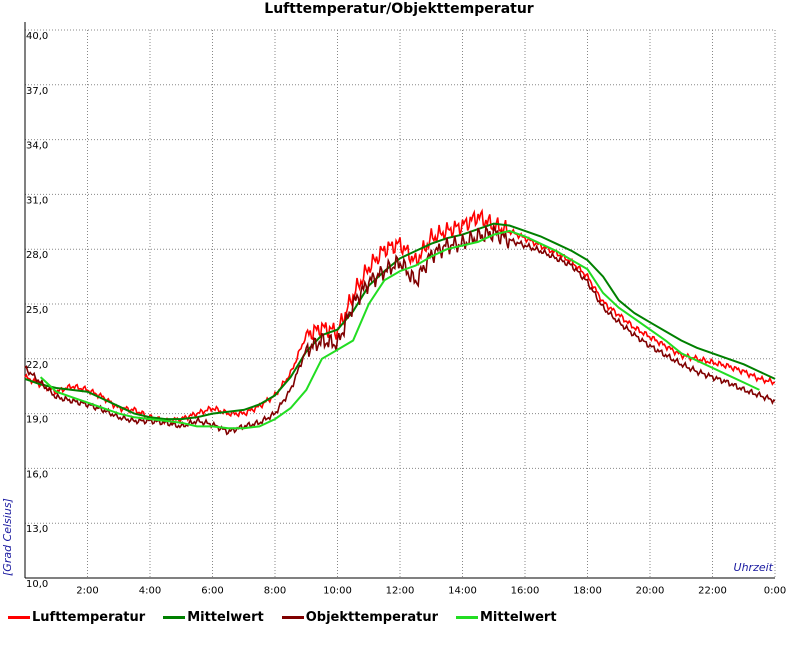 The image size is (800, 650). What do you see at coordinates (462, 590) in the screenshot?
I see `x-tick-label: 14:00` at bounding box center [462, 590].